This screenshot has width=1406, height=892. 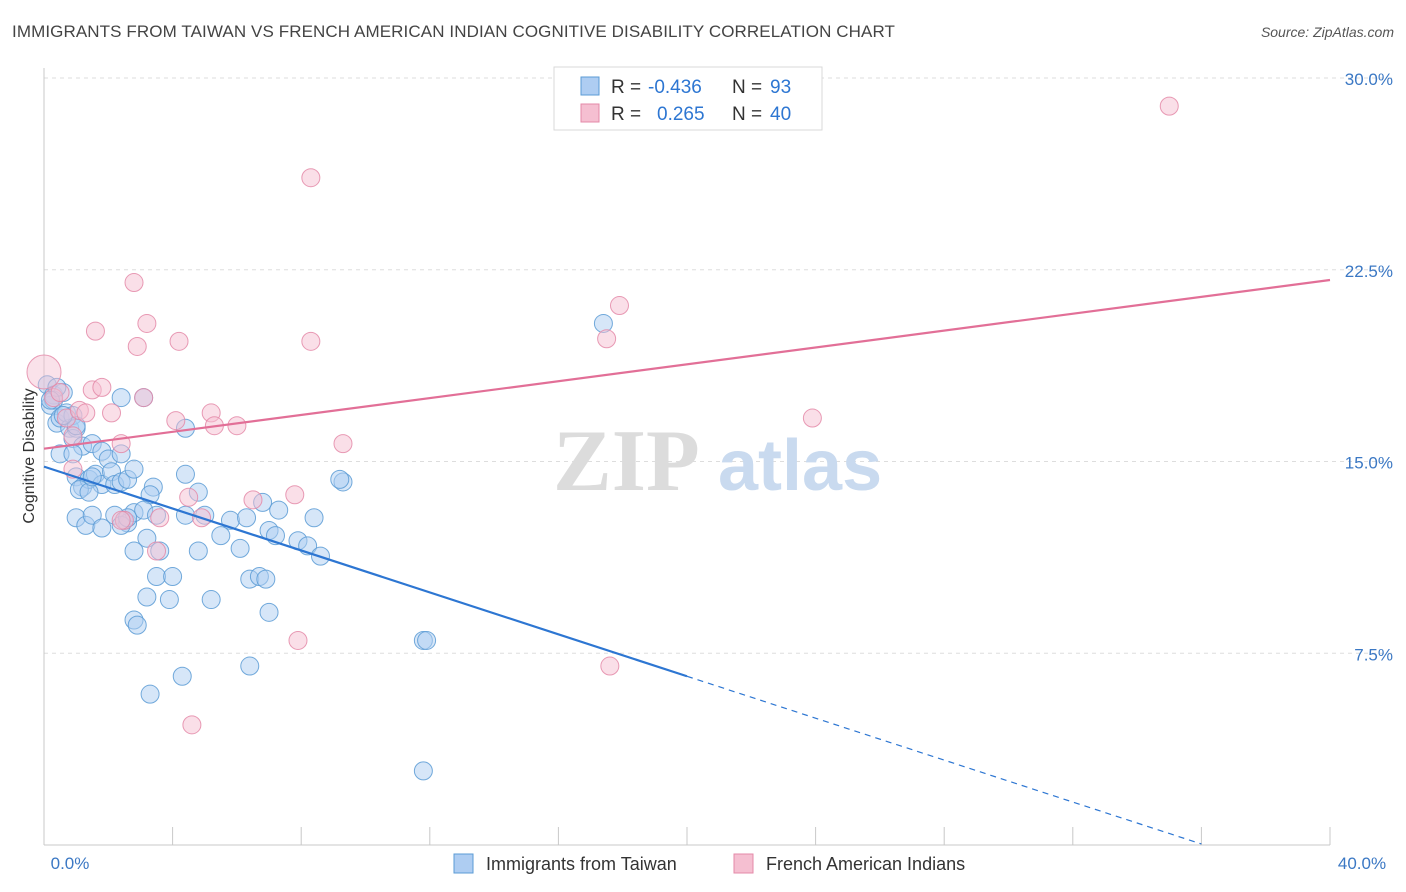 What do you see at coordinates (1369, 367) in the screenshot?
I see `y-tick-labels: 7.5% 15.0% 22.5% 30.0%` at bounding box center [1369, 367].